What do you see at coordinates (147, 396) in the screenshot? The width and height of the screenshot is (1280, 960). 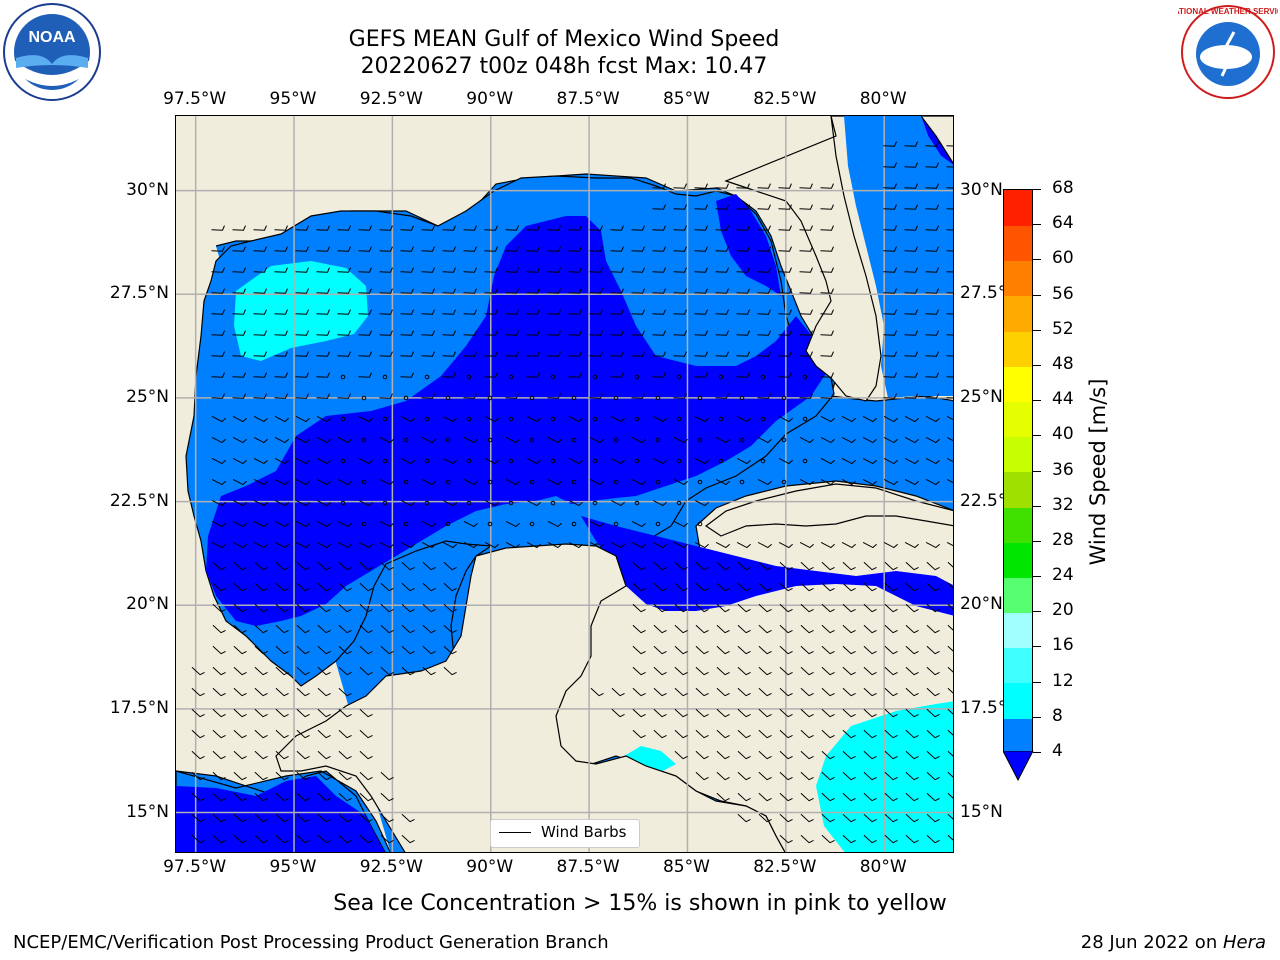 I see `lat-tick-label: 25°N` at bounding box center [147, 396].